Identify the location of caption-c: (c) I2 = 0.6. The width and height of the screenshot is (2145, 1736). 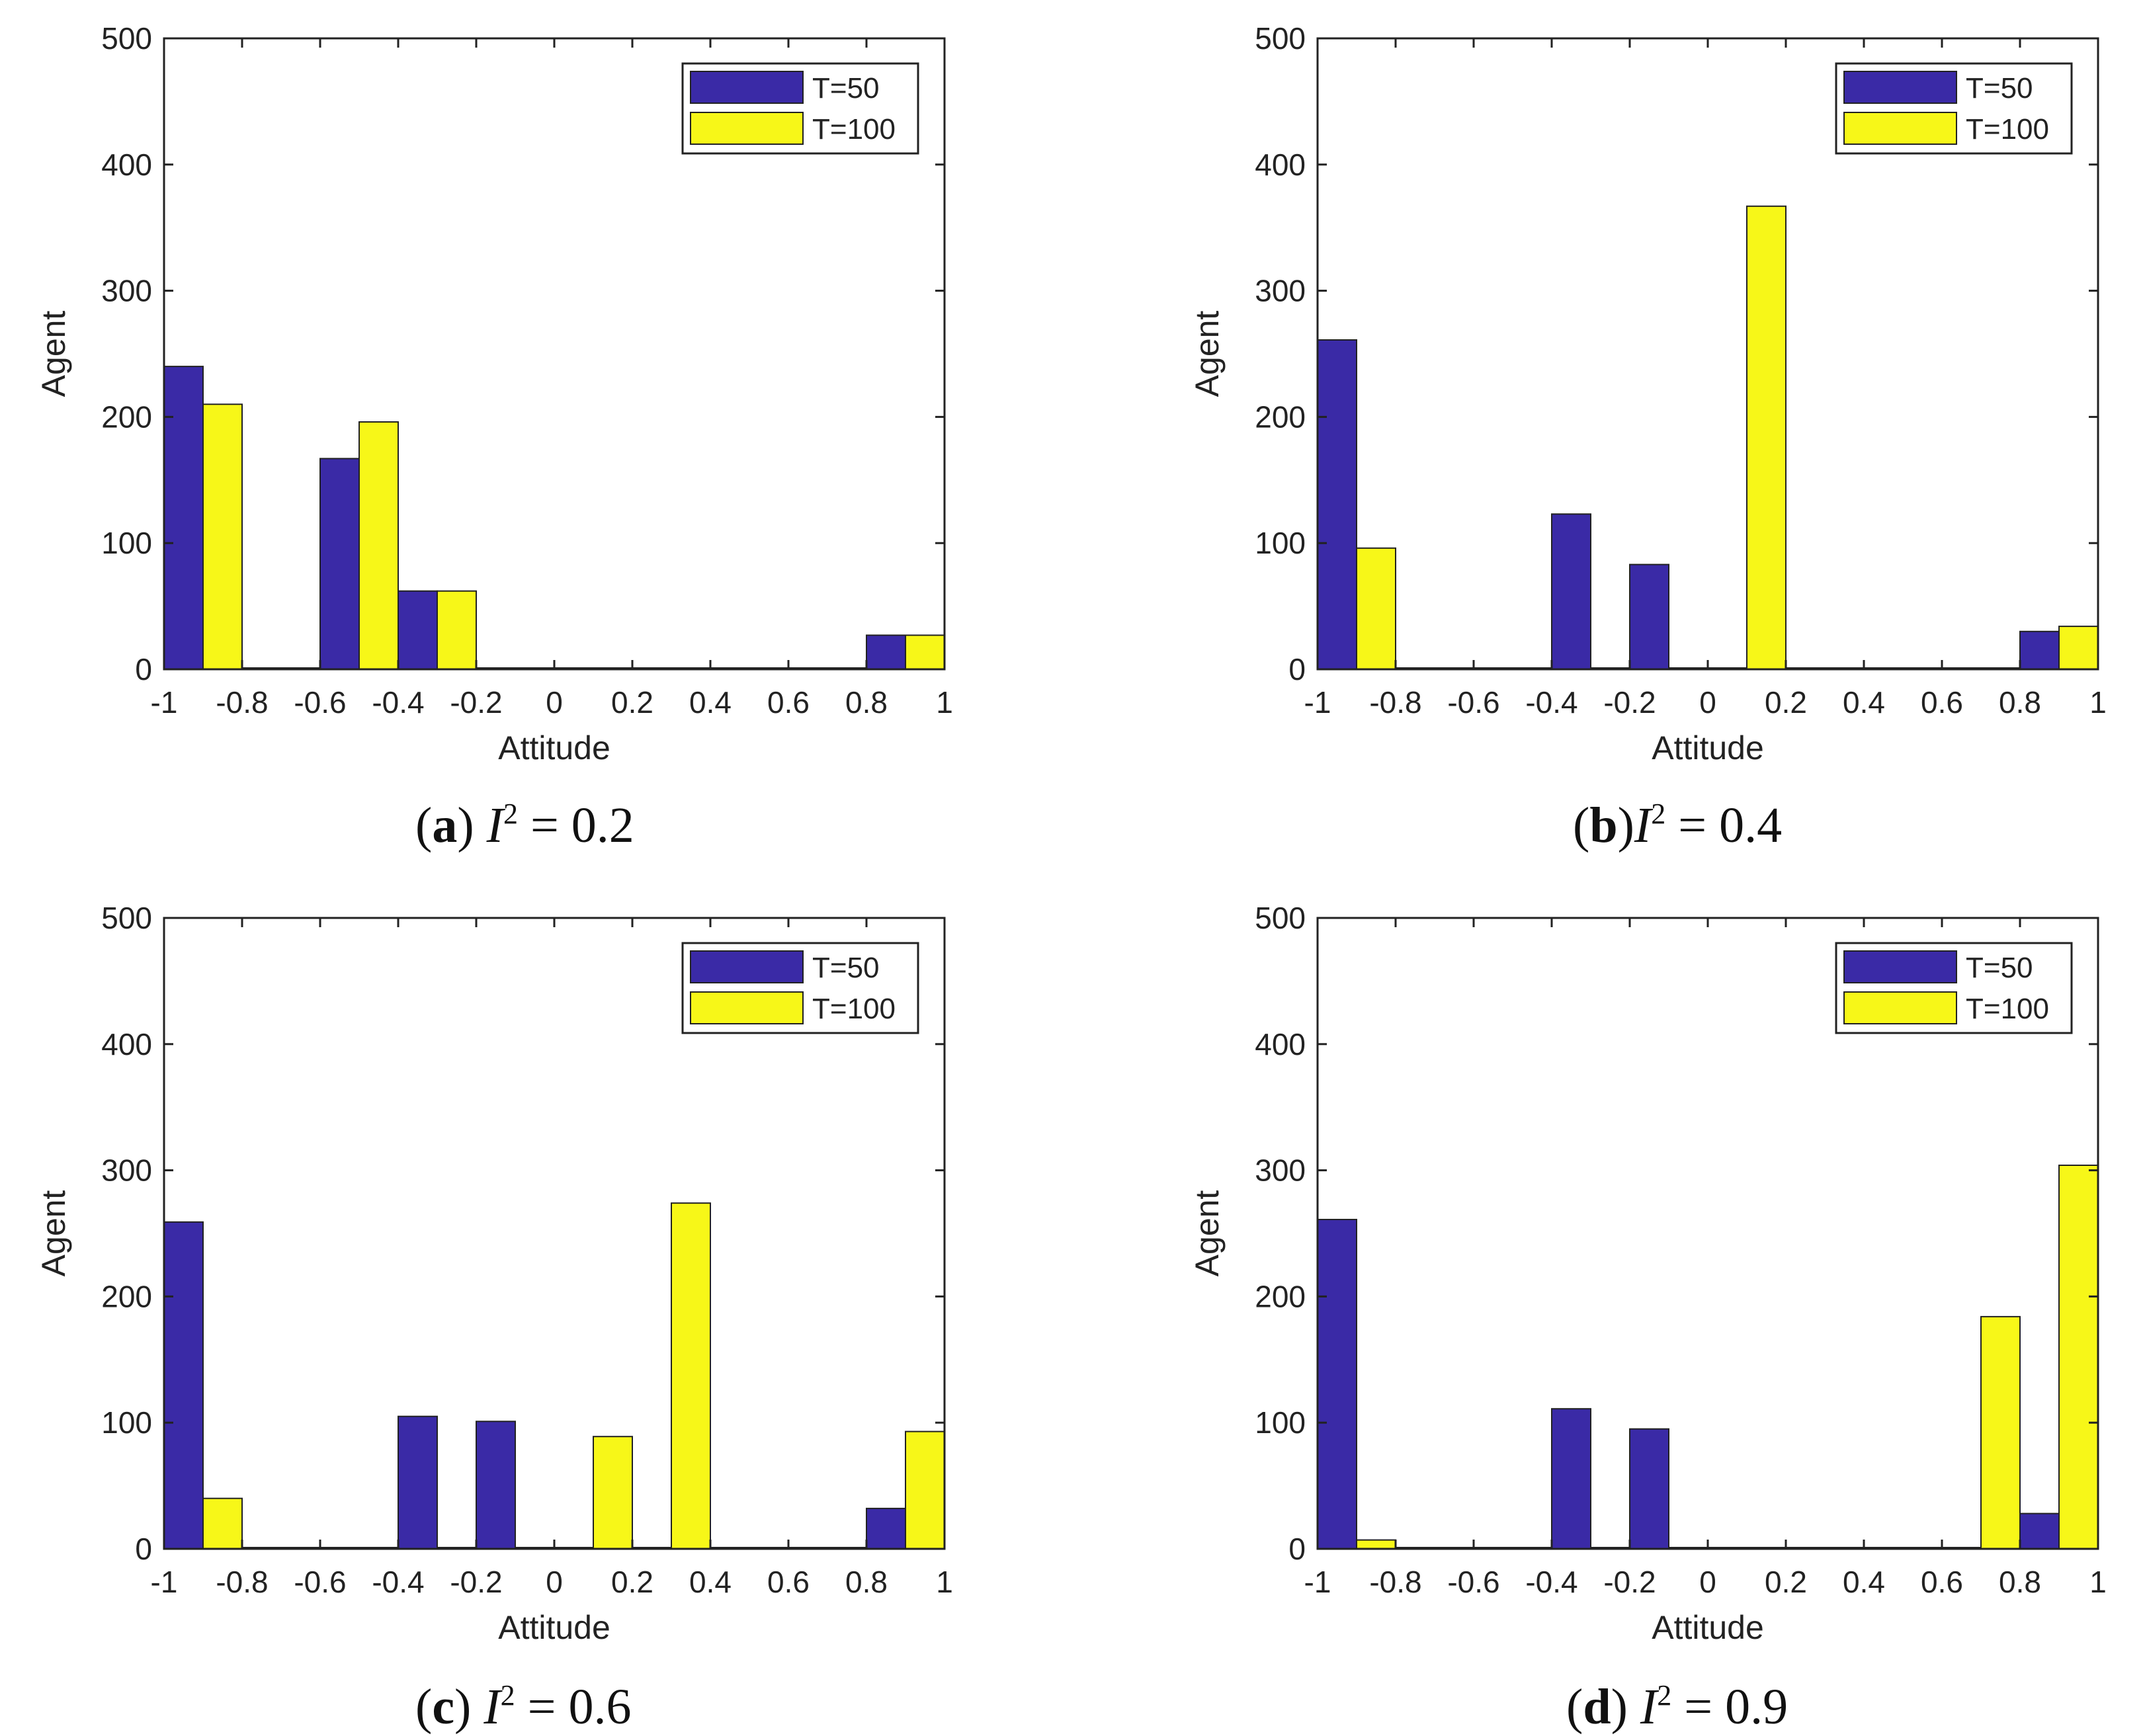
(523, 1707).